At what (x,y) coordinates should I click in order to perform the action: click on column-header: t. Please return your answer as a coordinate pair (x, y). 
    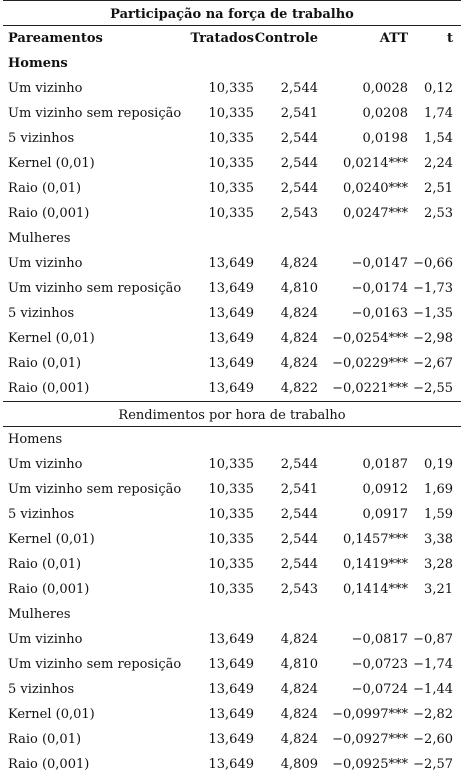
    Looking at the image, I should click on (449, 38).